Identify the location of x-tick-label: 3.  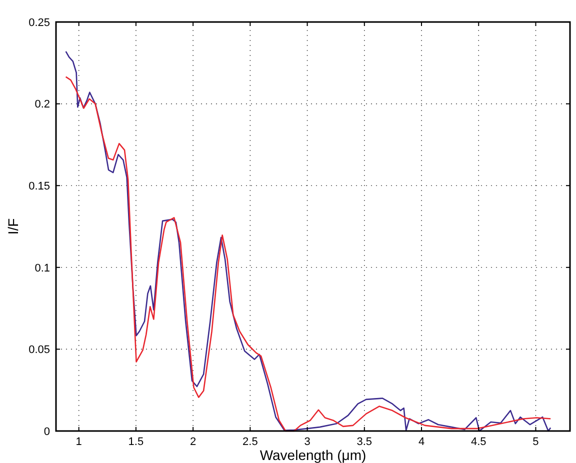
(307, 442).